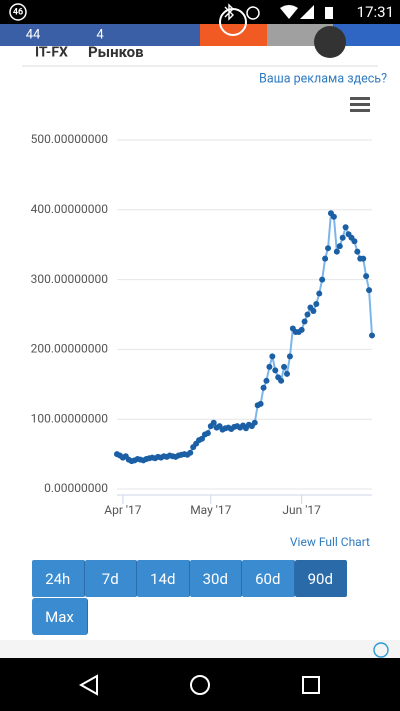 Image resolution: width=400 pixels, height=711 pixels. What do you see at coordinates (33, 34) in the screenshot?
I see `tab-label: 44` at bounding box center [33, 34].